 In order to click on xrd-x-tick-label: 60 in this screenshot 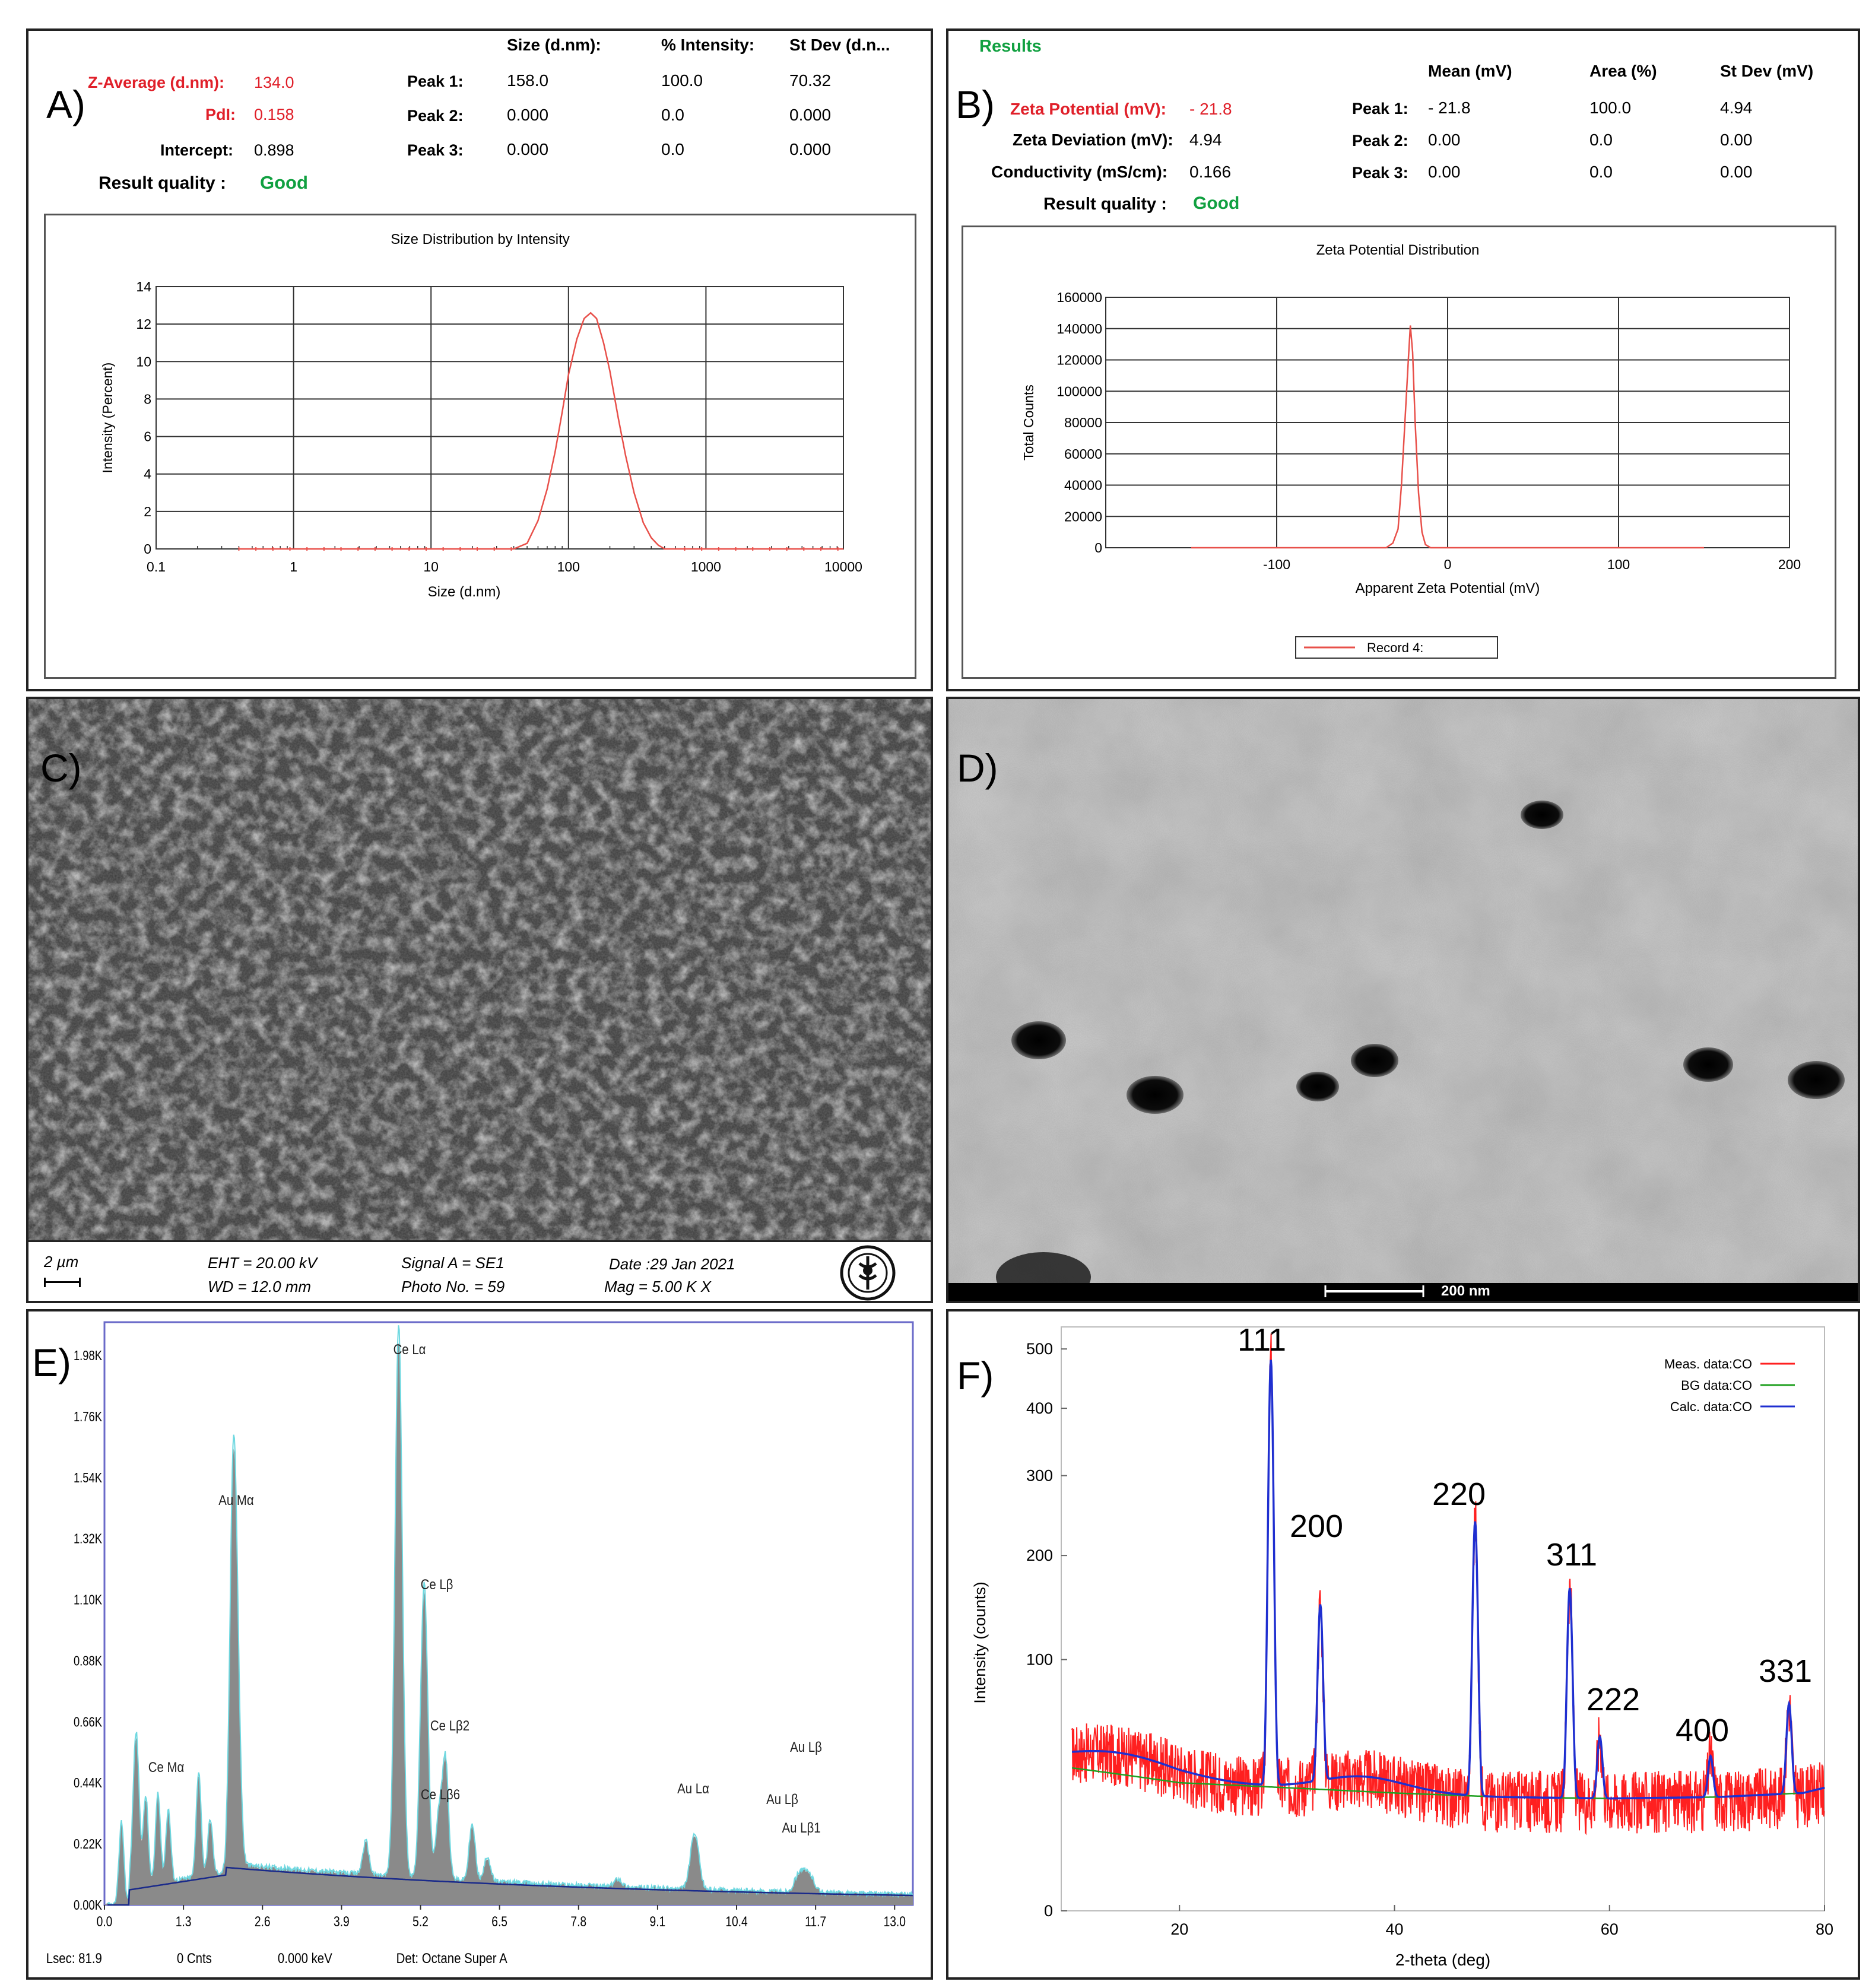, I will do `click(1610, 1929)`.